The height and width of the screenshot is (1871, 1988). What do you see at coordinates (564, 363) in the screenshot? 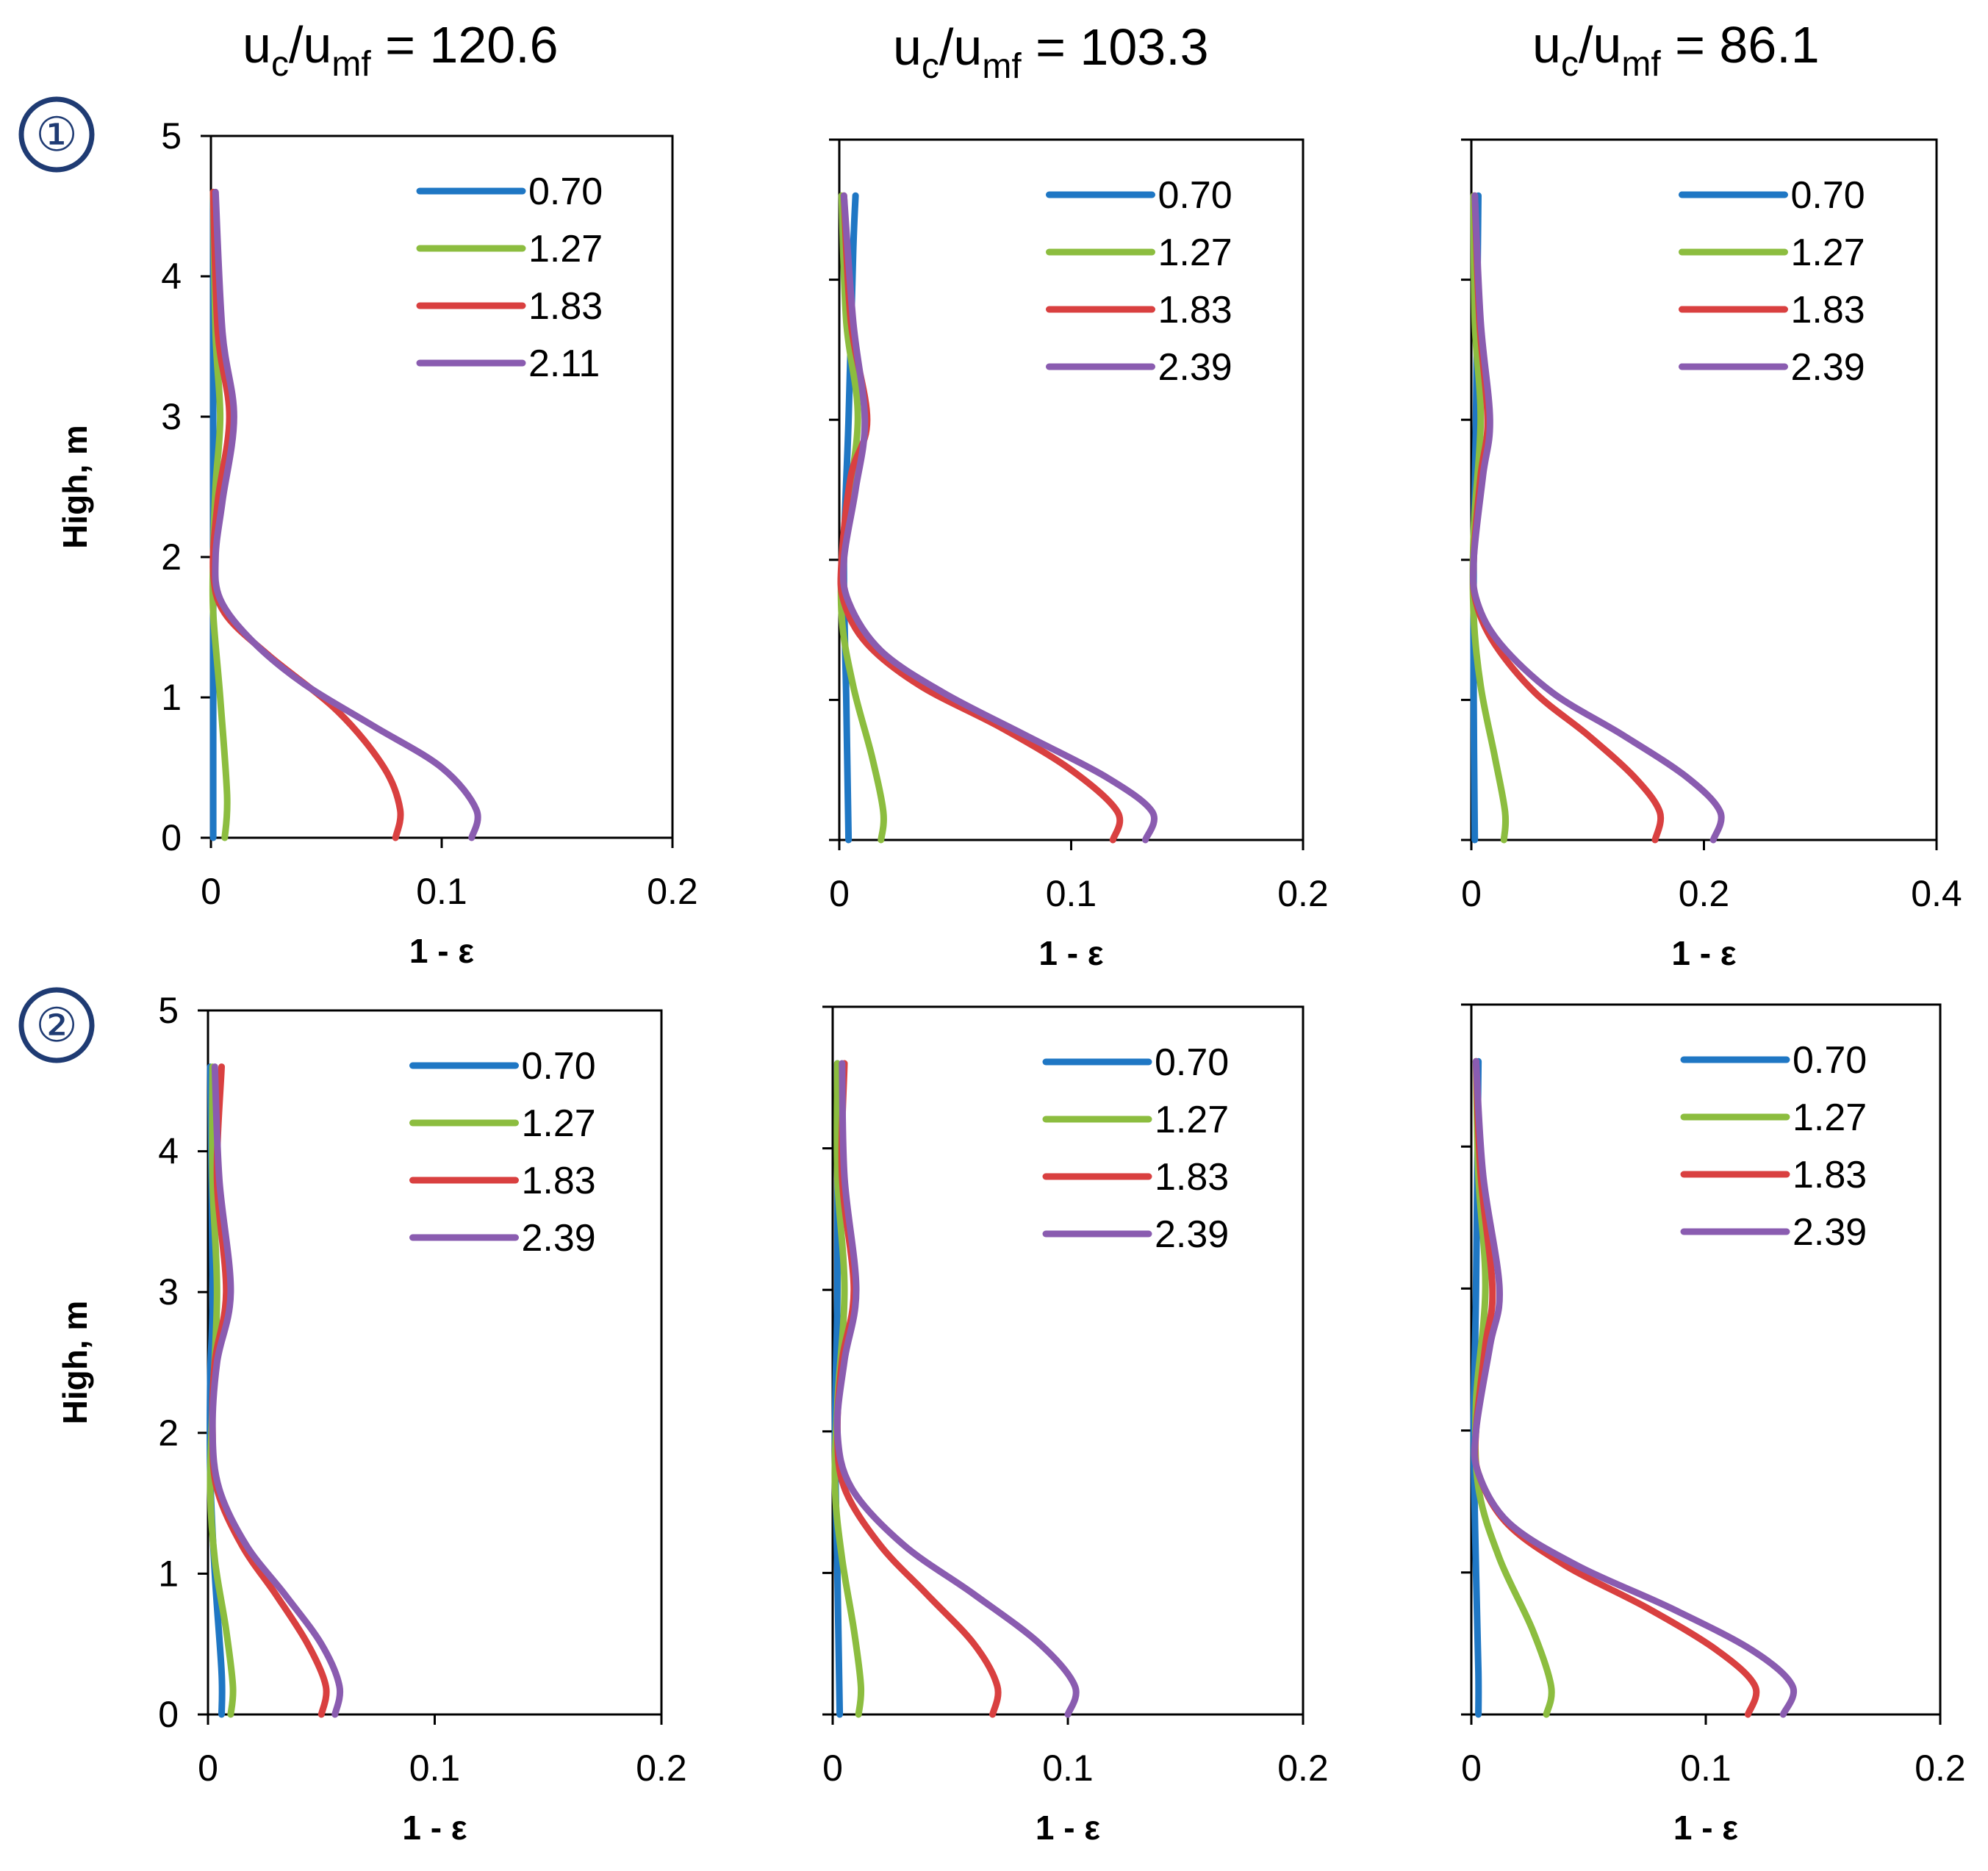
I see `legend-label: 2.11` at bounding box center [564, 363].